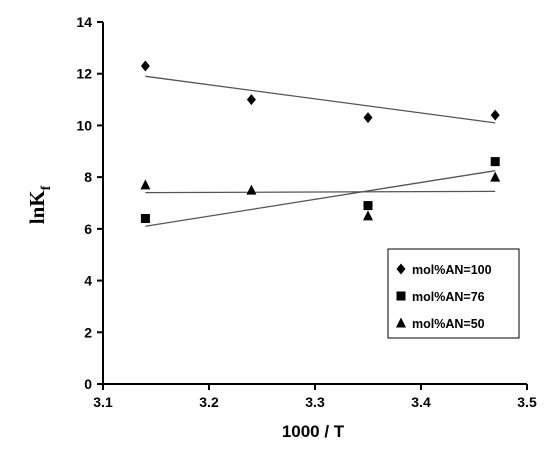 This screenshot has height=449, width=544. I want to click on y-tick-label: 10, so click(84, 125).